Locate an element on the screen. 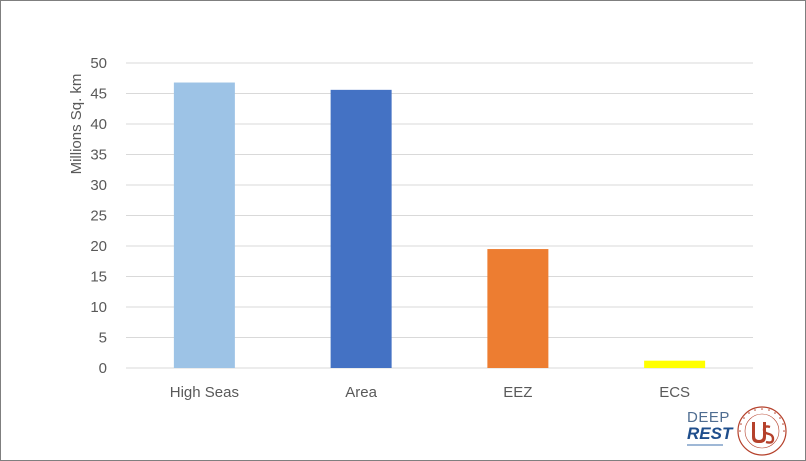 Image resolution: width=806 pixels, height=461 pixels. deeprest-logo-line1: DEEP is located at coordinates (708, 417).